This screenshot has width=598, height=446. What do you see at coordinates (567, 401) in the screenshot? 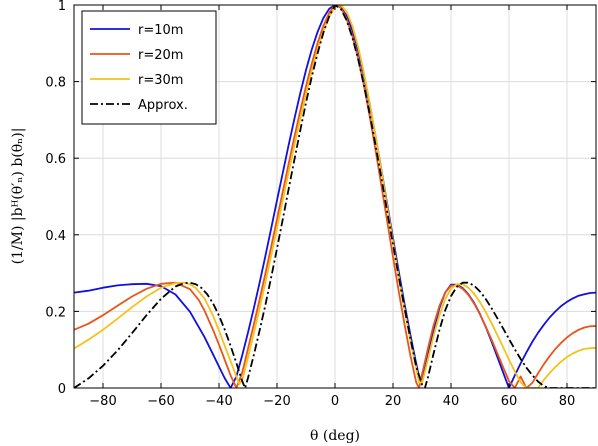
I see `x-tick-label: 80` at bounding box center [567, 401].